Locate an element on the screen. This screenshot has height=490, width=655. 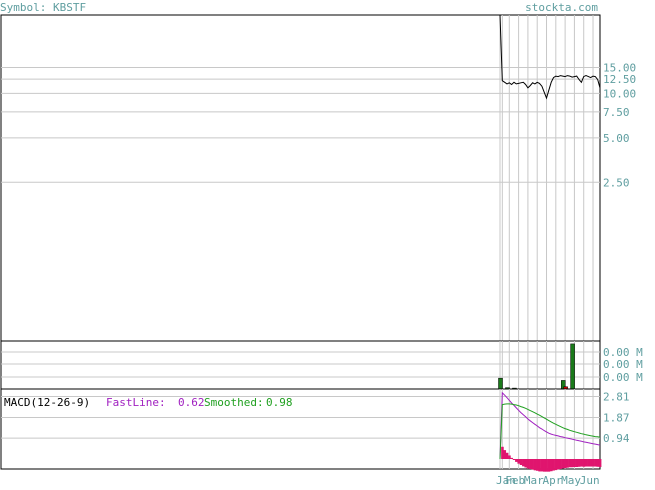
x-tick-label: Jun is located at coordinates (590, 480).